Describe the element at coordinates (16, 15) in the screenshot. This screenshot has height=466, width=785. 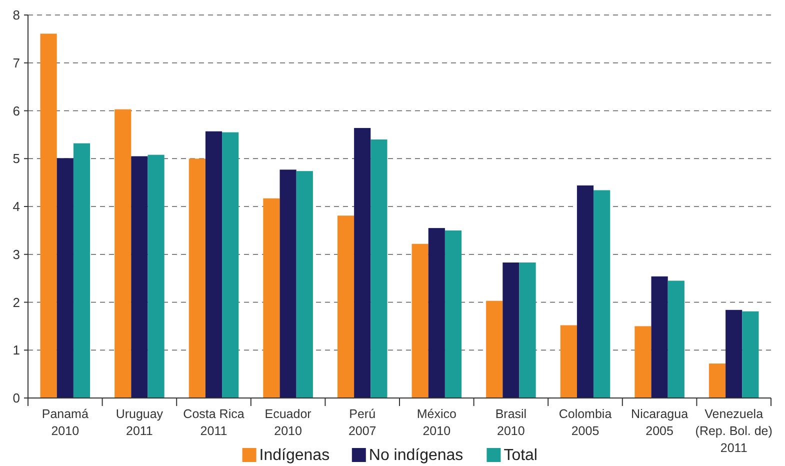
I see `y-tick-label: 8` at that location.